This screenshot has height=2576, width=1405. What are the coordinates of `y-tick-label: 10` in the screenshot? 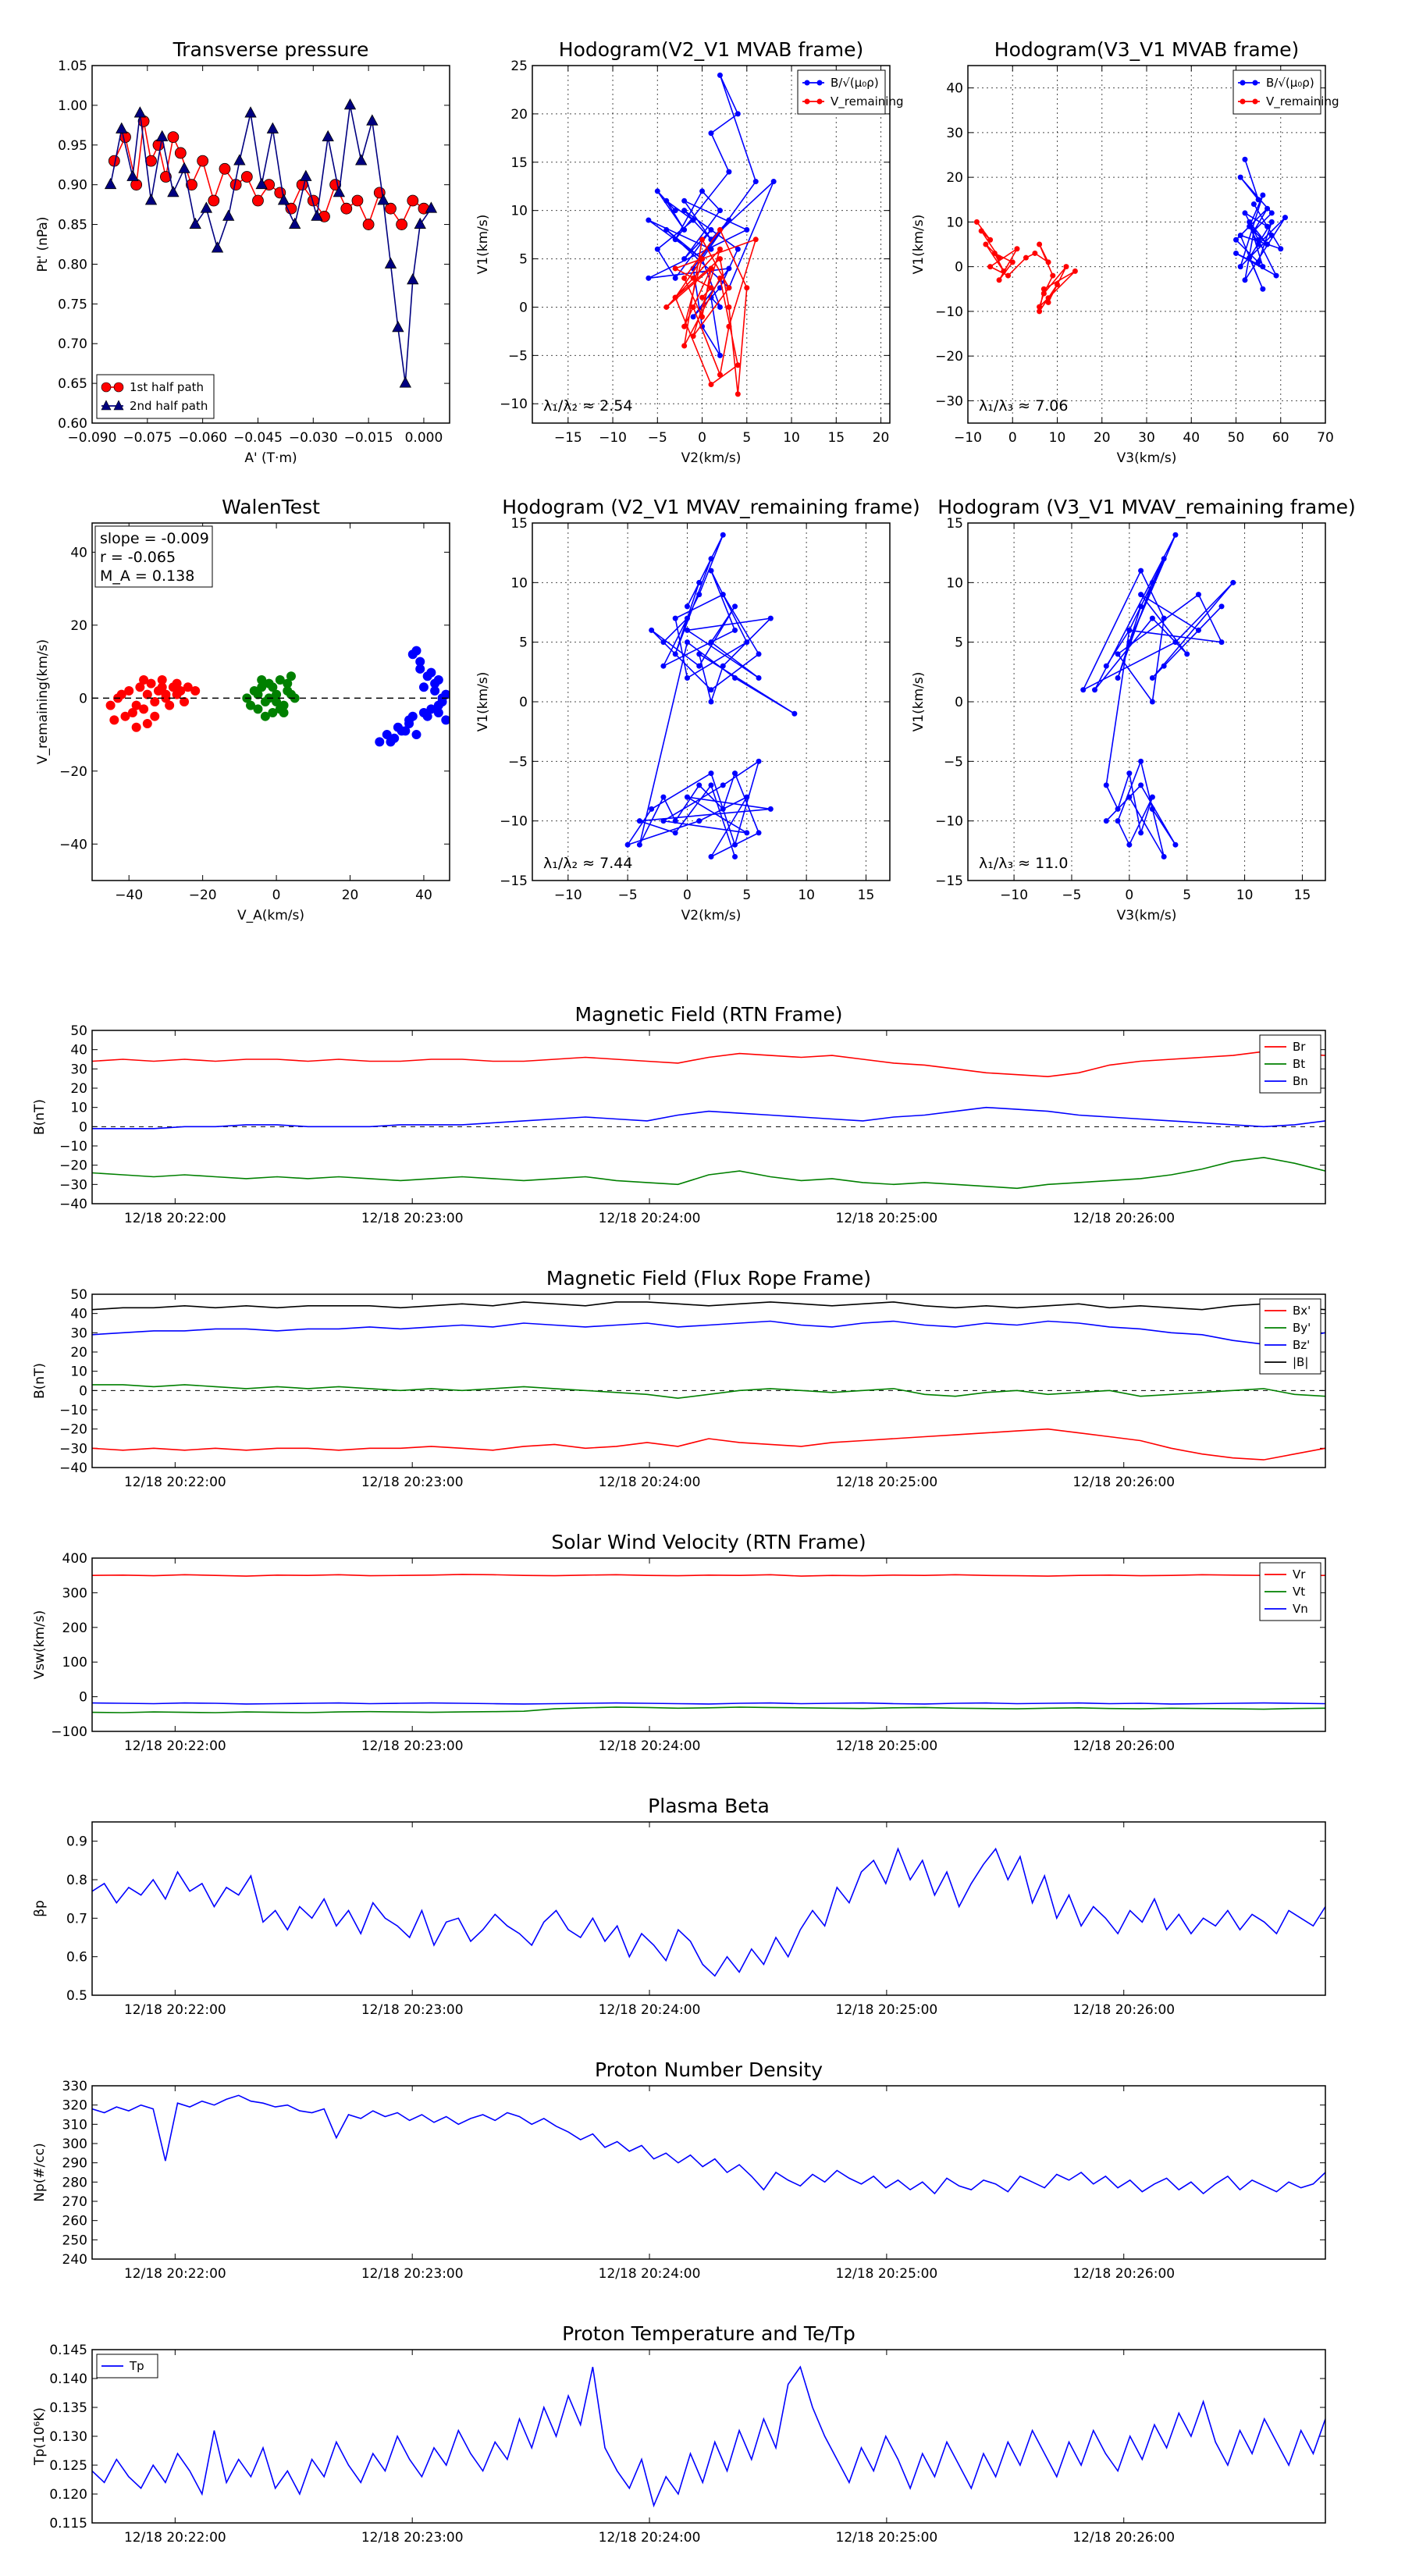 It's located at (955, 583).